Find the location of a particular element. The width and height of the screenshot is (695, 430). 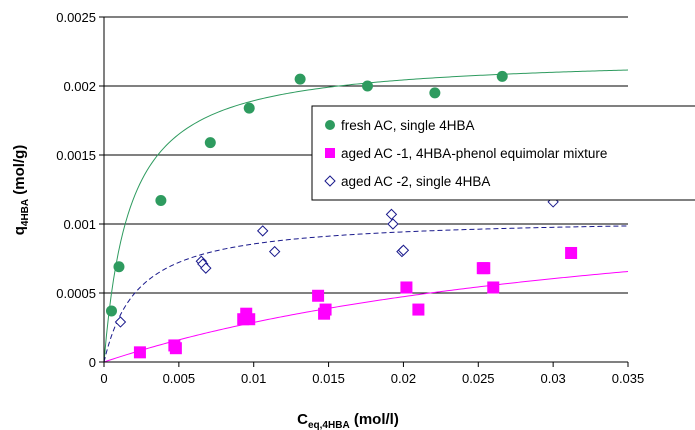

x-tick-label: 0.015 is located at coordinates (328, 378).